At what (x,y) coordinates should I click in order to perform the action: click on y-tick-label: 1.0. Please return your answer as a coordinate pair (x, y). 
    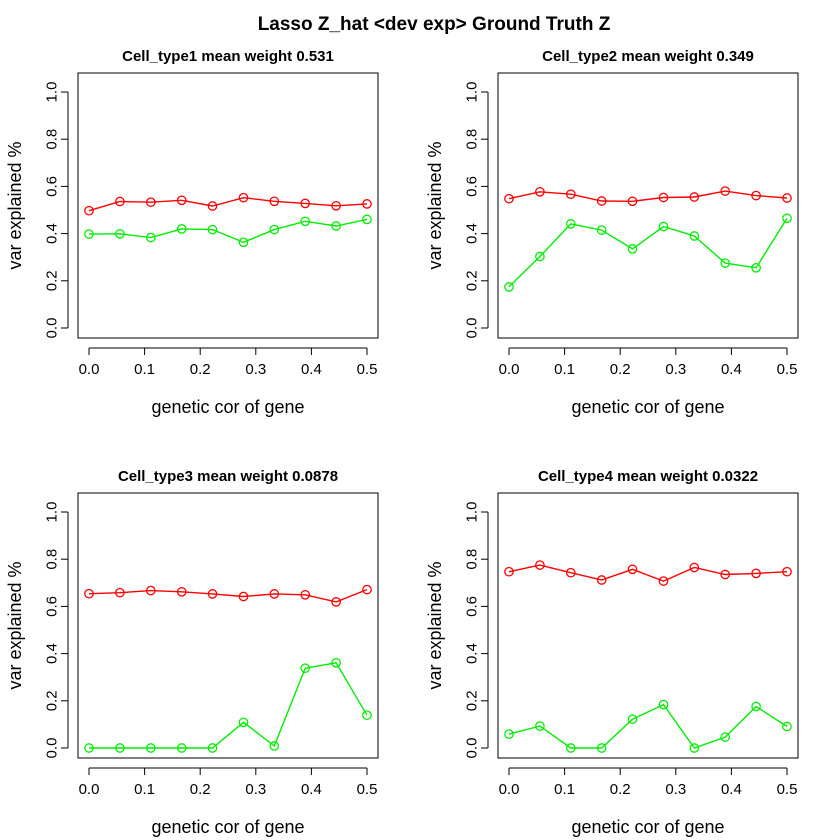
    Looking at the image, I should click on (52, 512).